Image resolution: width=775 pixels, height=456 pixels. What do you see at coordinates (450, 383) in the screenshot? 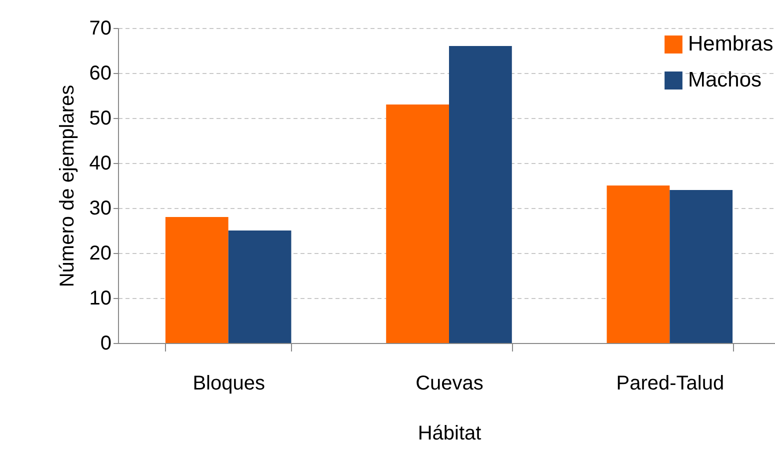
I see `x-tick-label: Cuevas` at bounding box center [450, 383].